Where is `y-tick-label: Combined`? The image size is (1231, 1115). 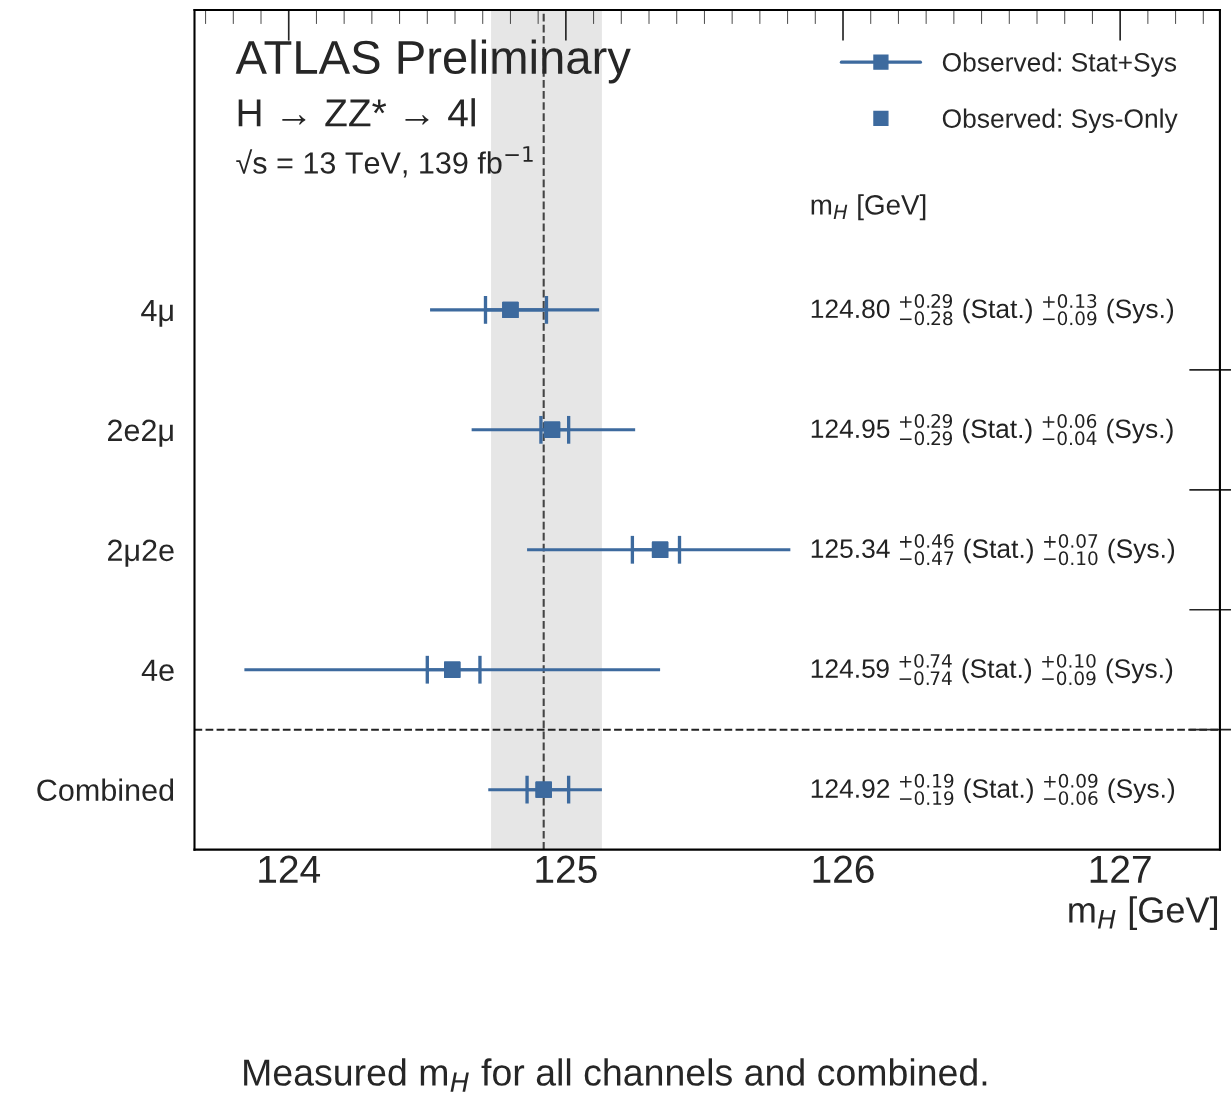
y-tick-label: Combined is located at coordinates (105, 790).